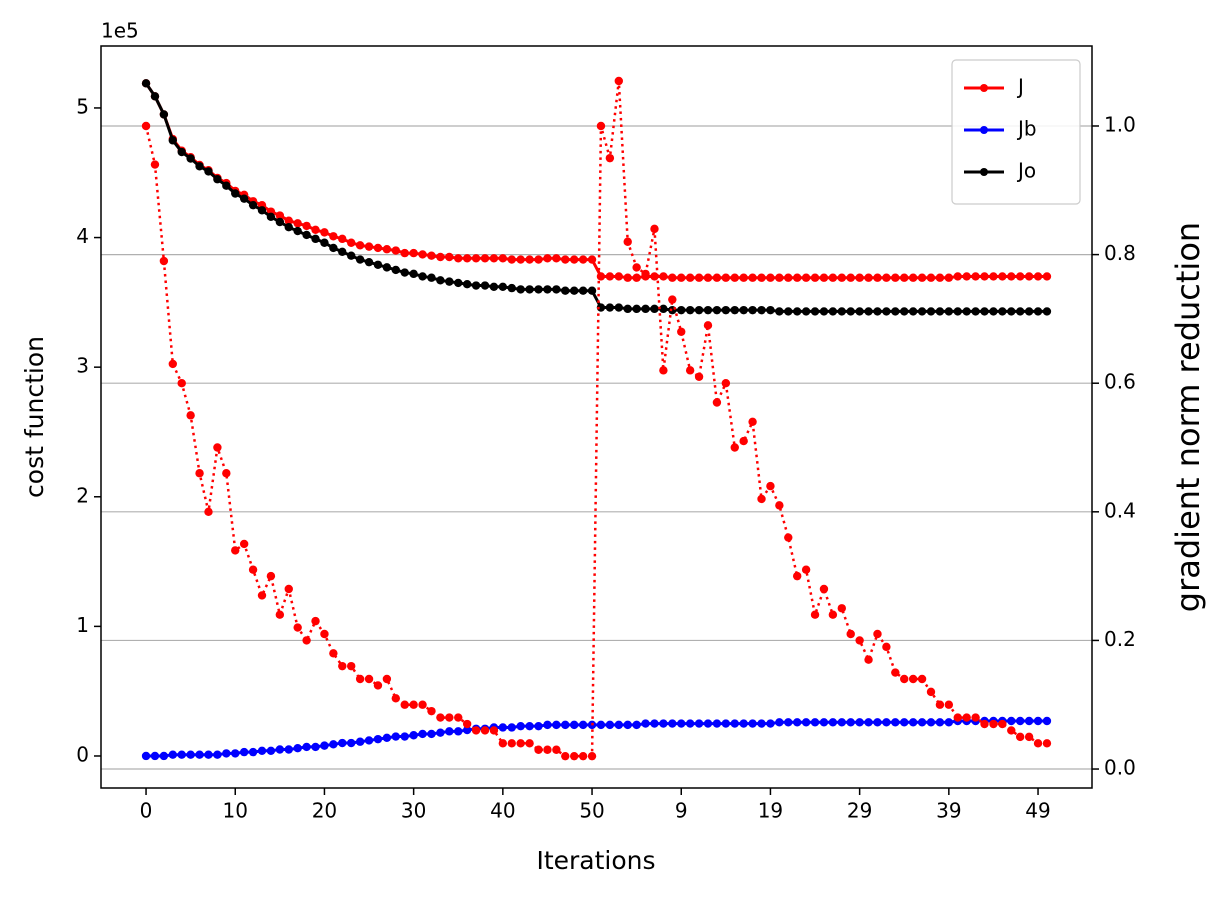  I want to click on y-tick-label: 1, so click(82, 625).